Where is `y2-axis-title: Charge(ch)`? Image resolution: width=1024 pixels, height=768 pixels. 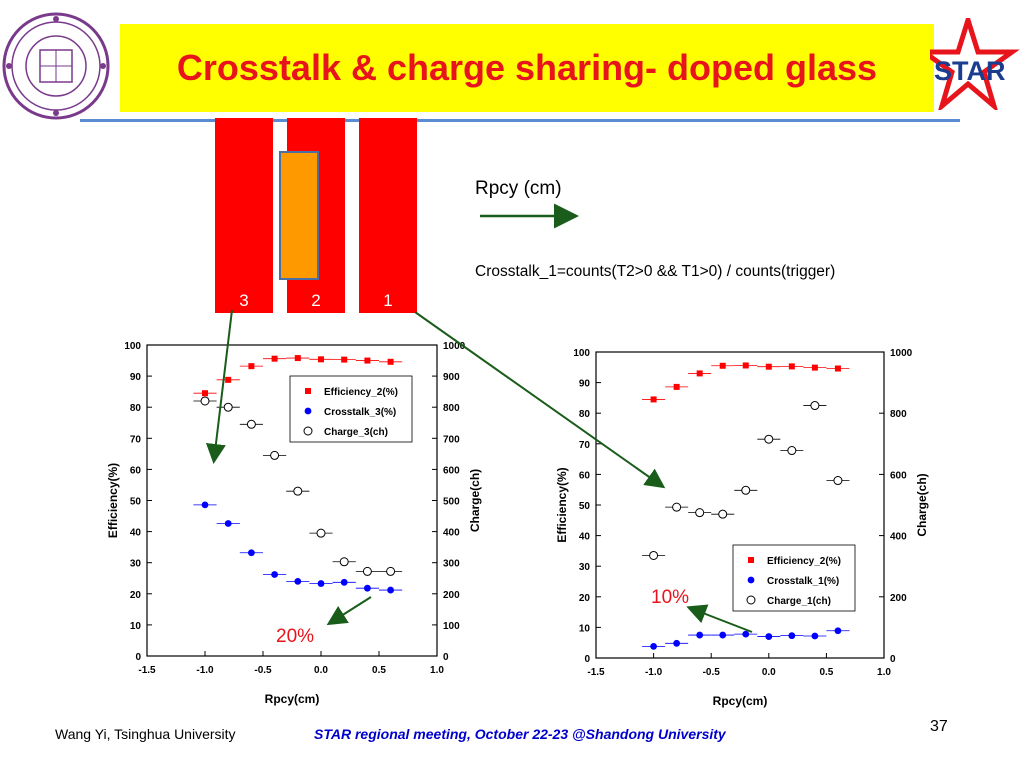 y2-axis-title: Charge(ch) is located at coordinates (922, 504).